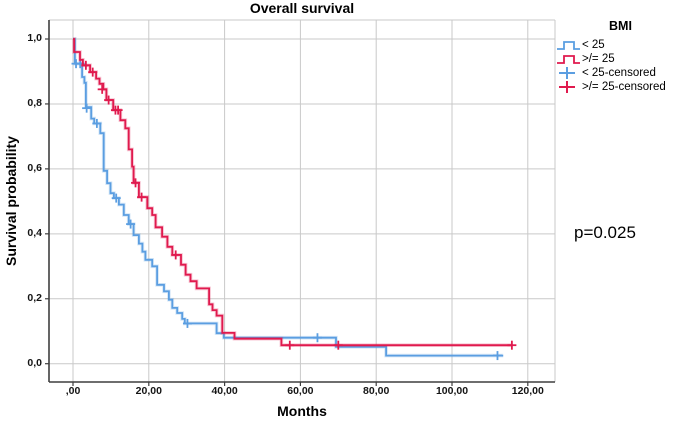  Describe the element at coordinates (452, 391) in the screenshot. I see `x-tick-label: 100,00` at that location.